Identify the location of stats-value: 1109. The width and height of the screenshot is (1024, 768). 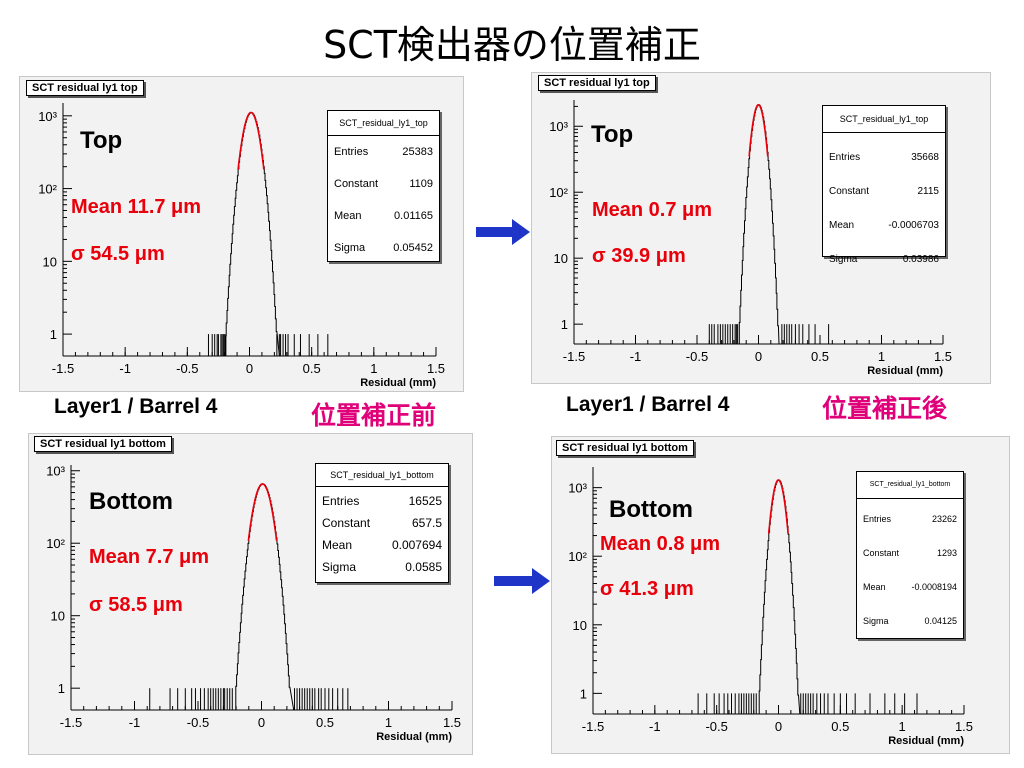
(421, 184).